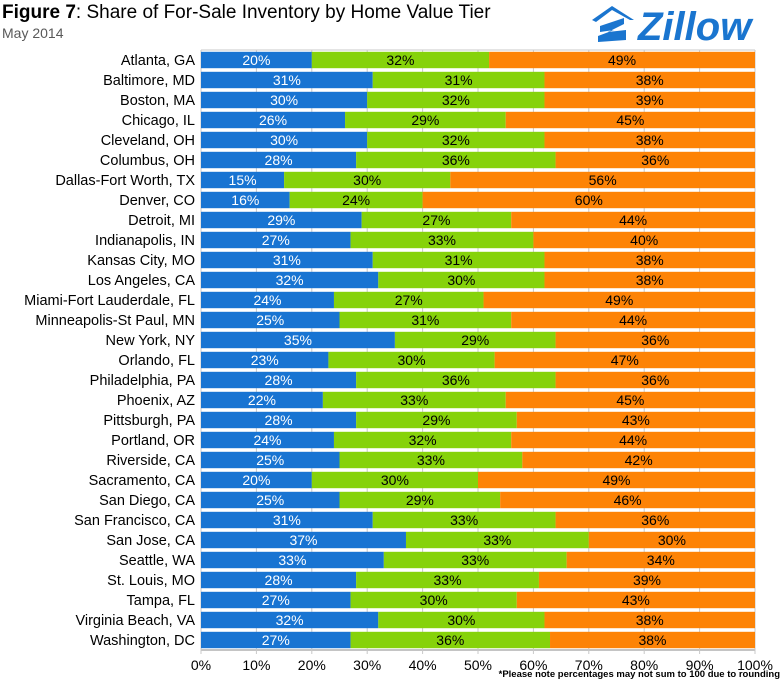 This screenshot has height=684, width=784. Describe the element at coordinates (150, 461) in the screenshot. I see `category-label: Riverside, CA` at that location.